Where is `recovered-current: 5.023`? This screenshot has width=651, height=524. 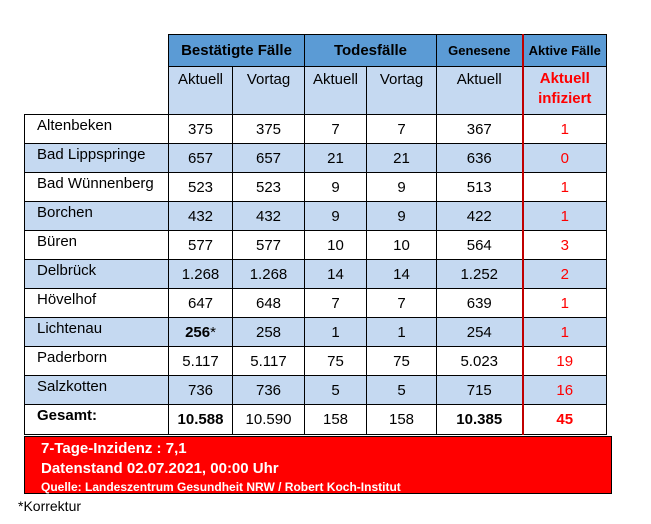
recovered-current: 5.023 is located at coordinates (479, 361).